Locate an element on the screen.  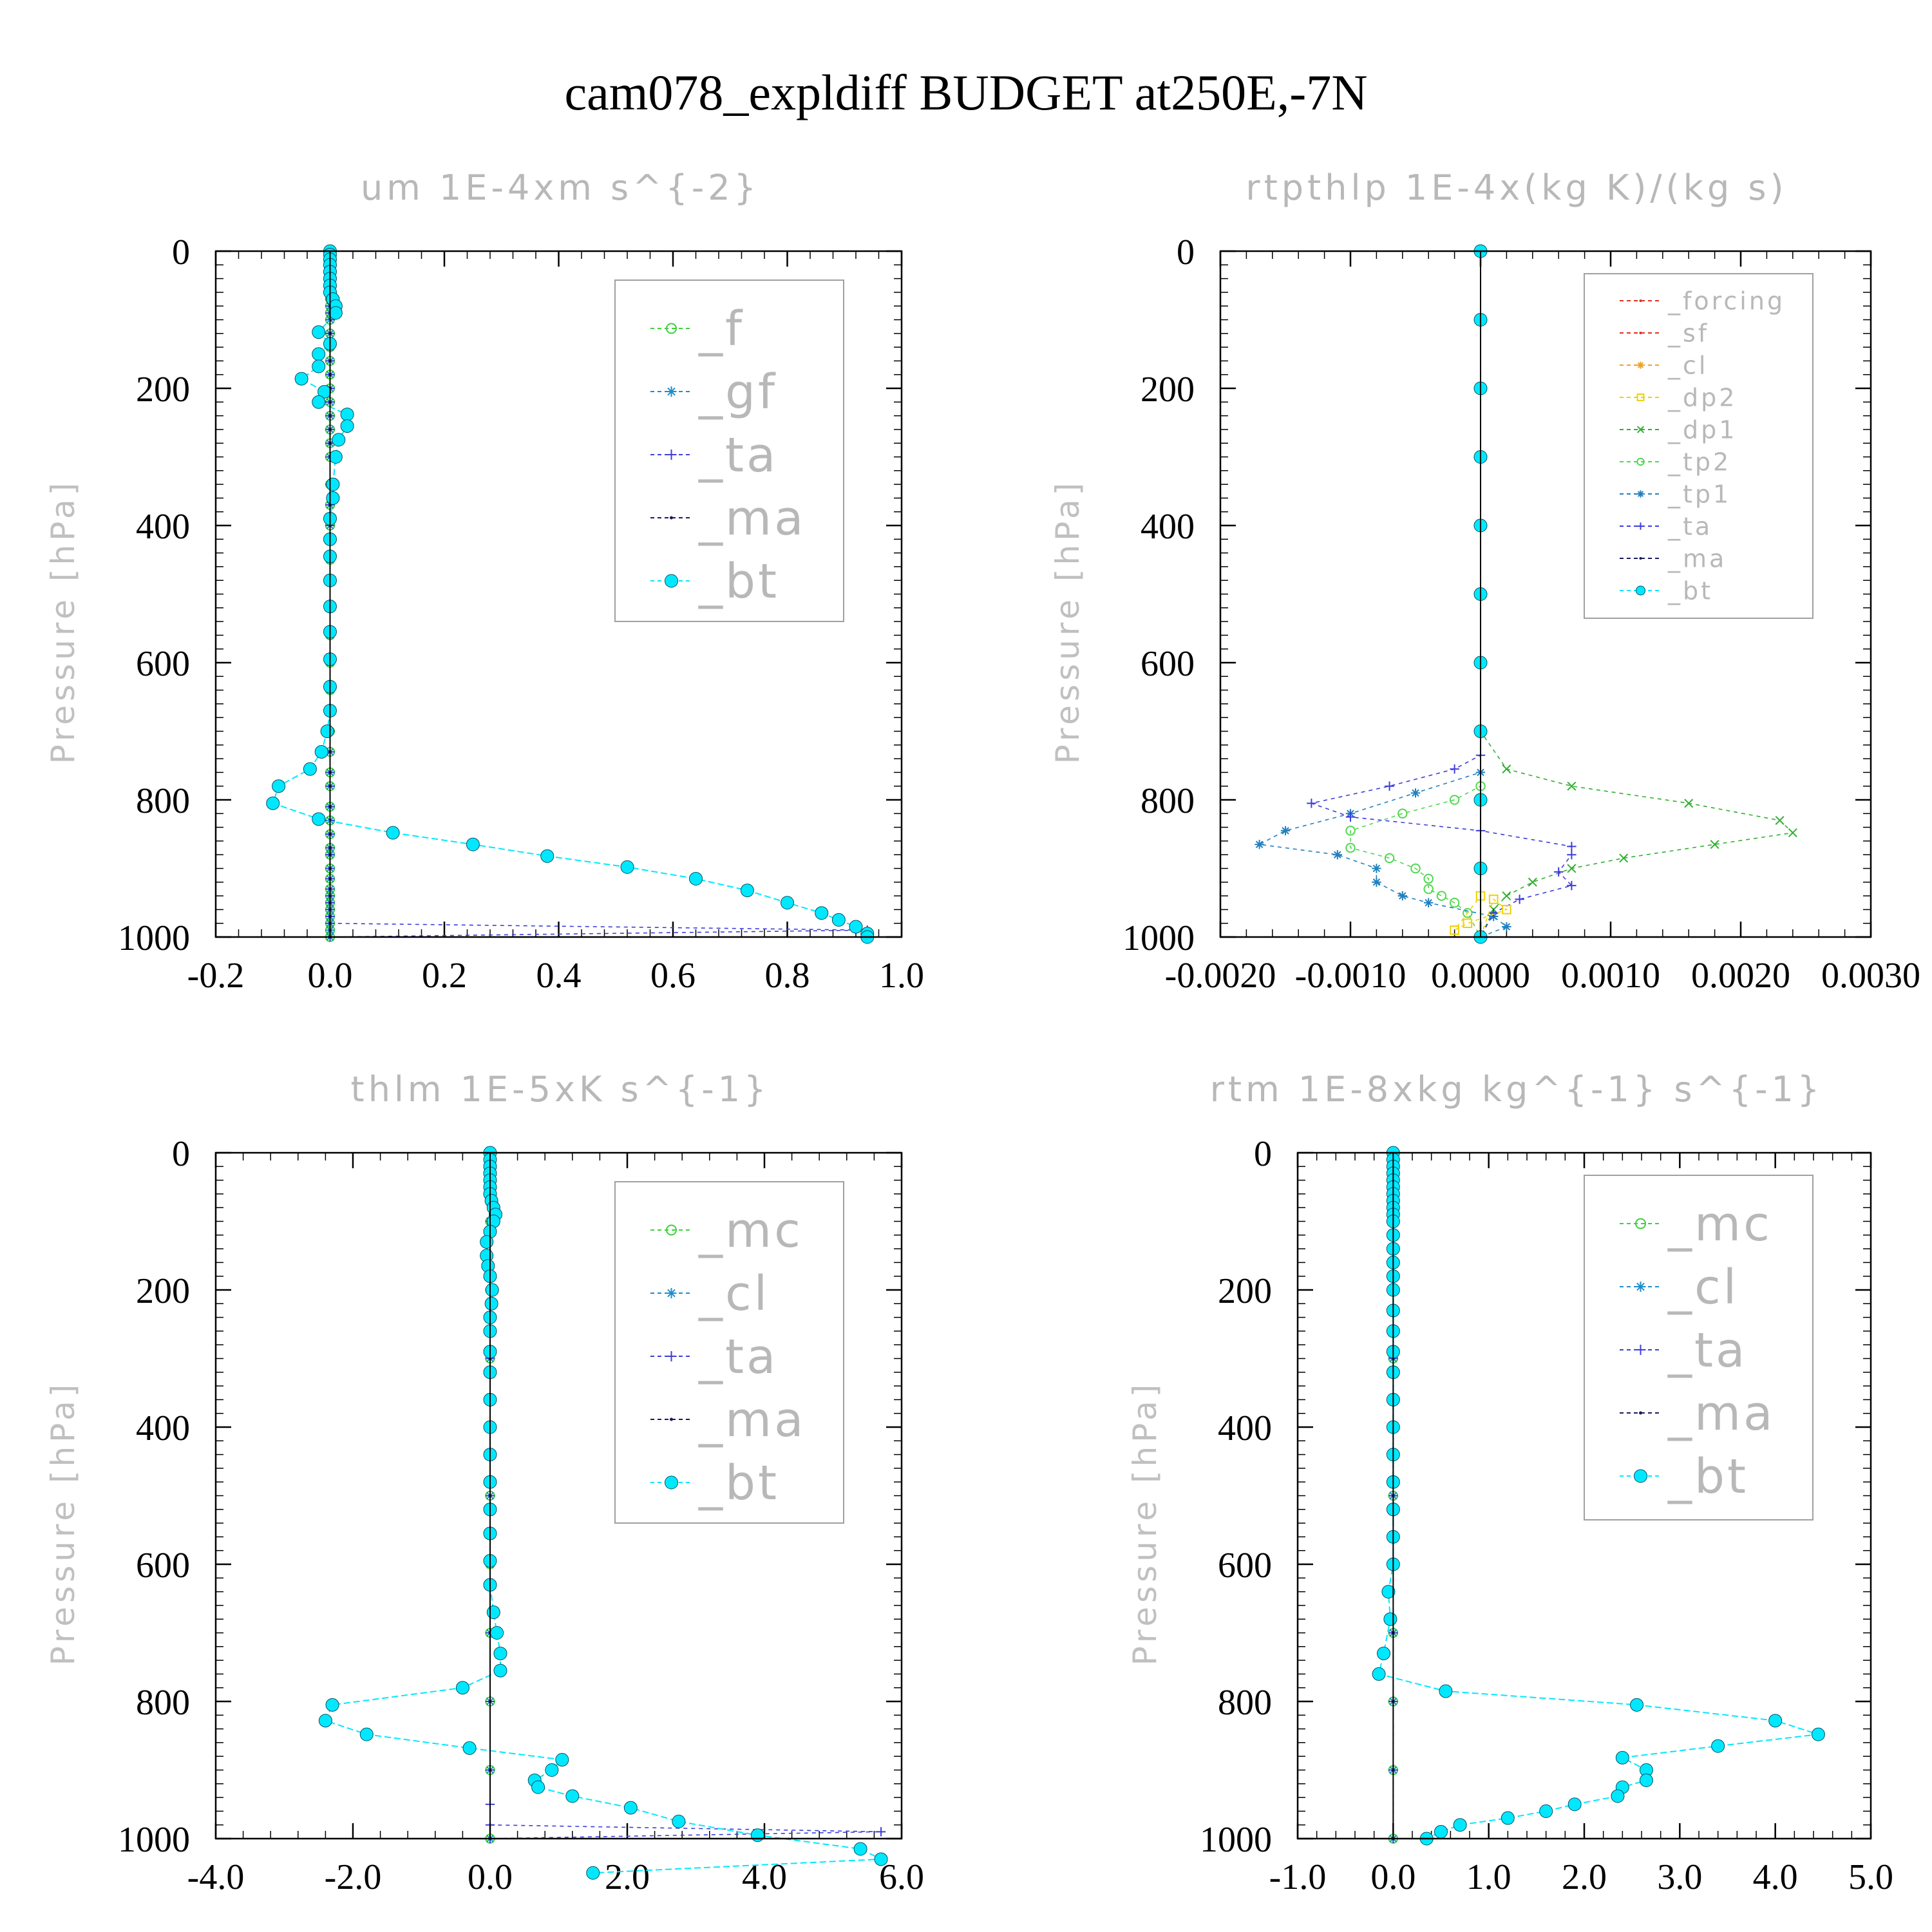
legend-label: _gf is located at coordinates (738, 393).